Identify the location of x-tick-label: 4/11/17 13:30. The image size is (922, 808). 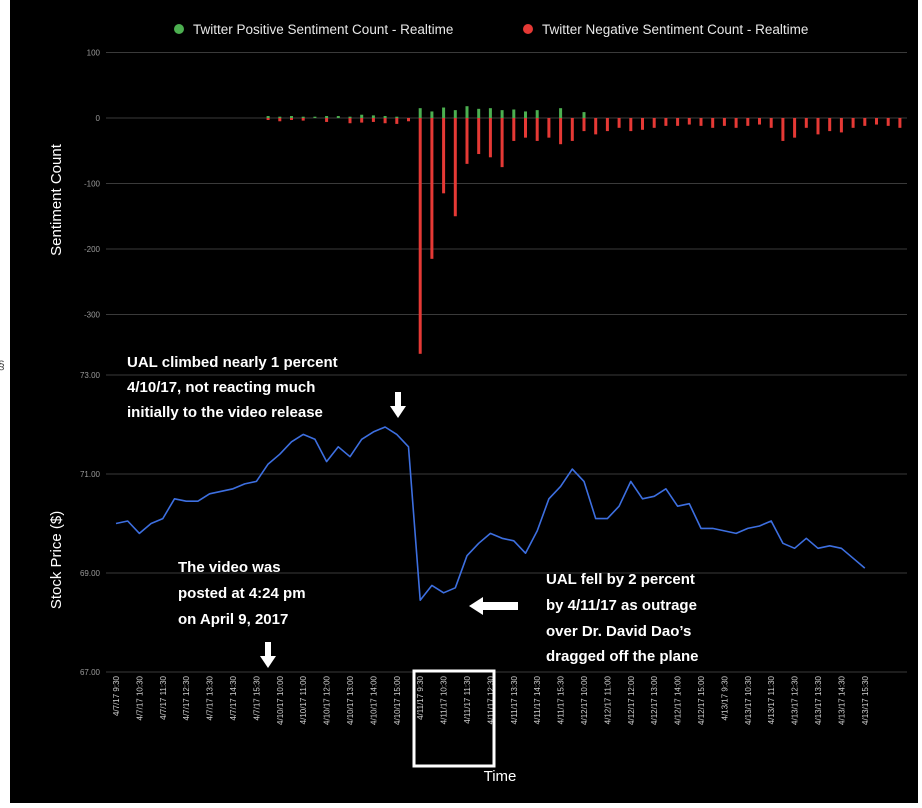
(514, 699).